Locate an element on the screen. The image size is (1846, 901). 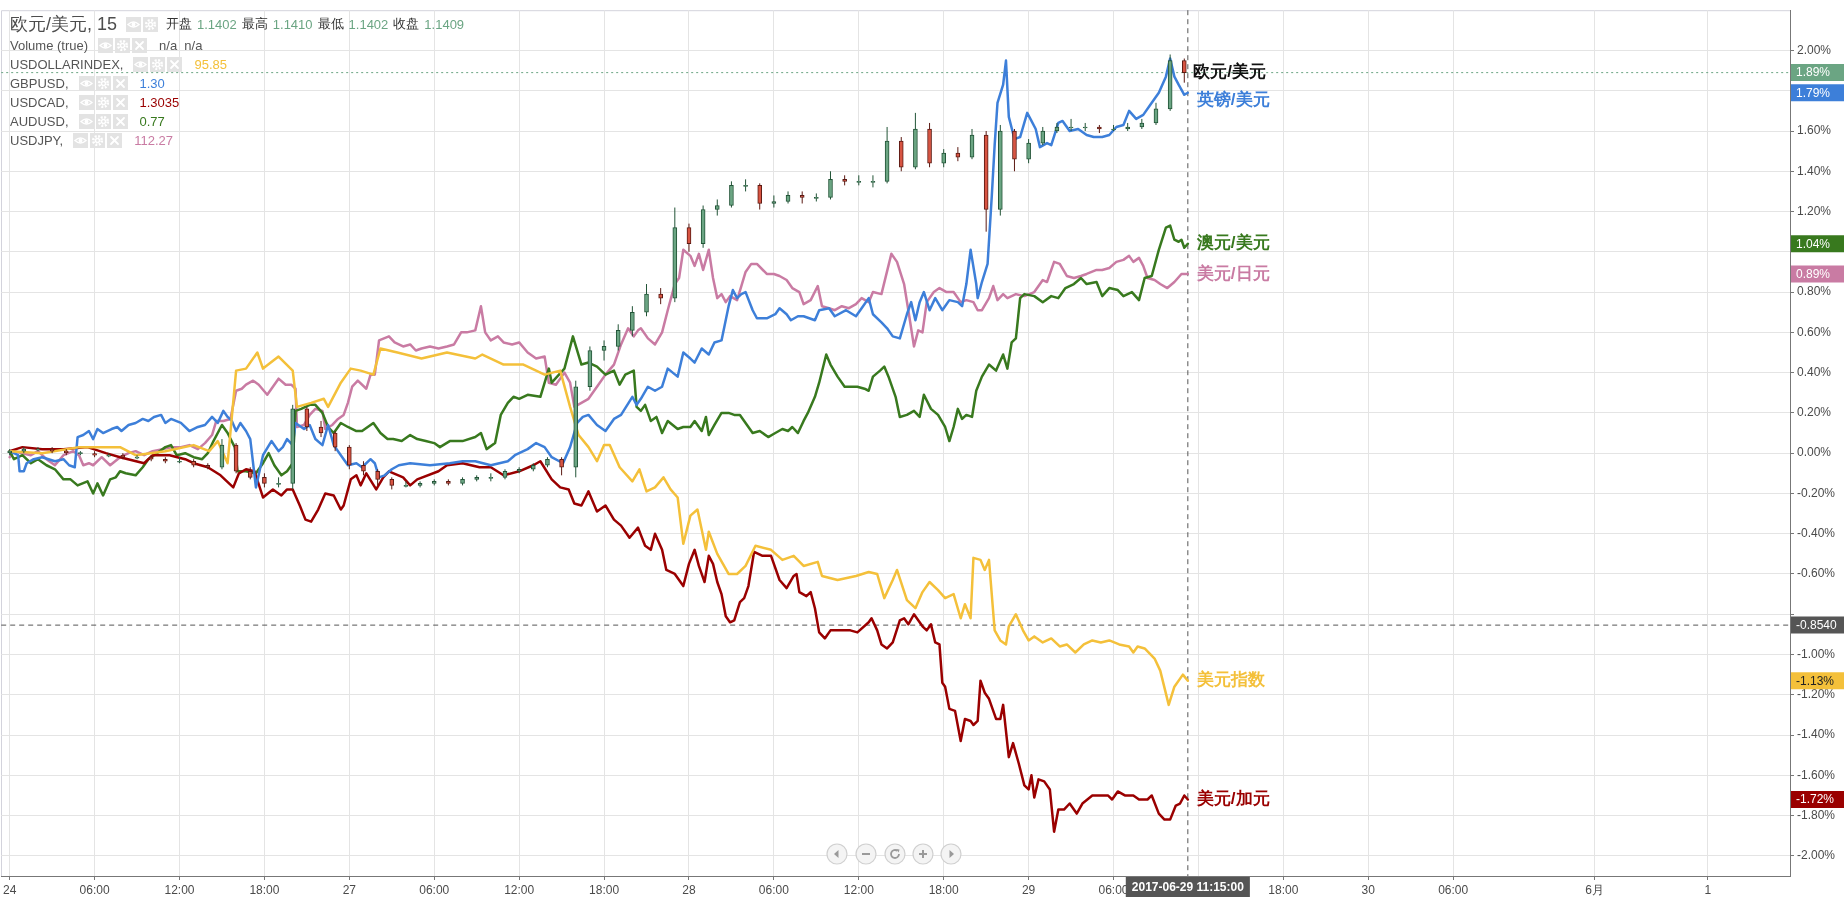
annotation: 1.30 is located at coordinates (152, 83).